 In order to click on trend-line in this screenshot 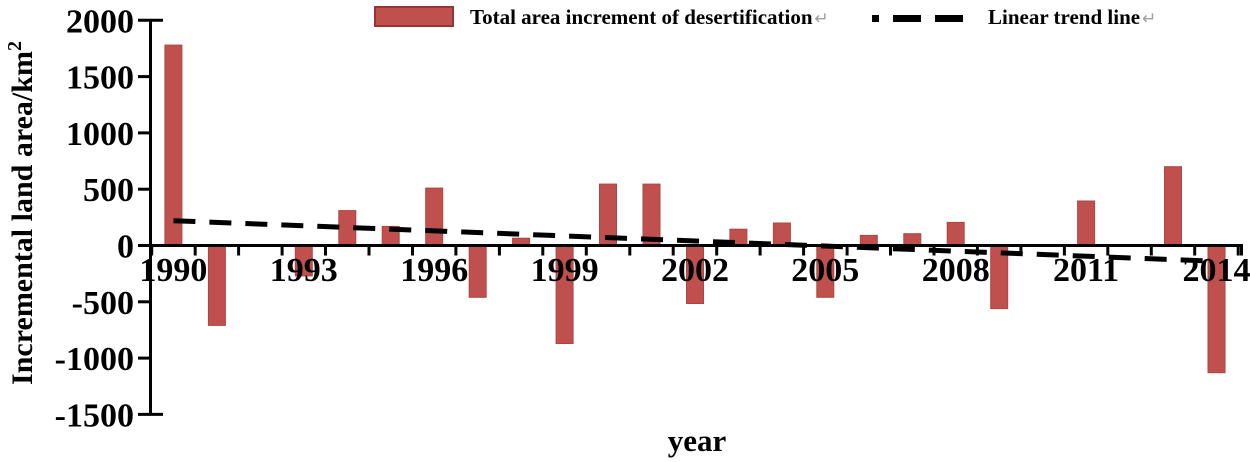, I will do `click(695, 241)`.